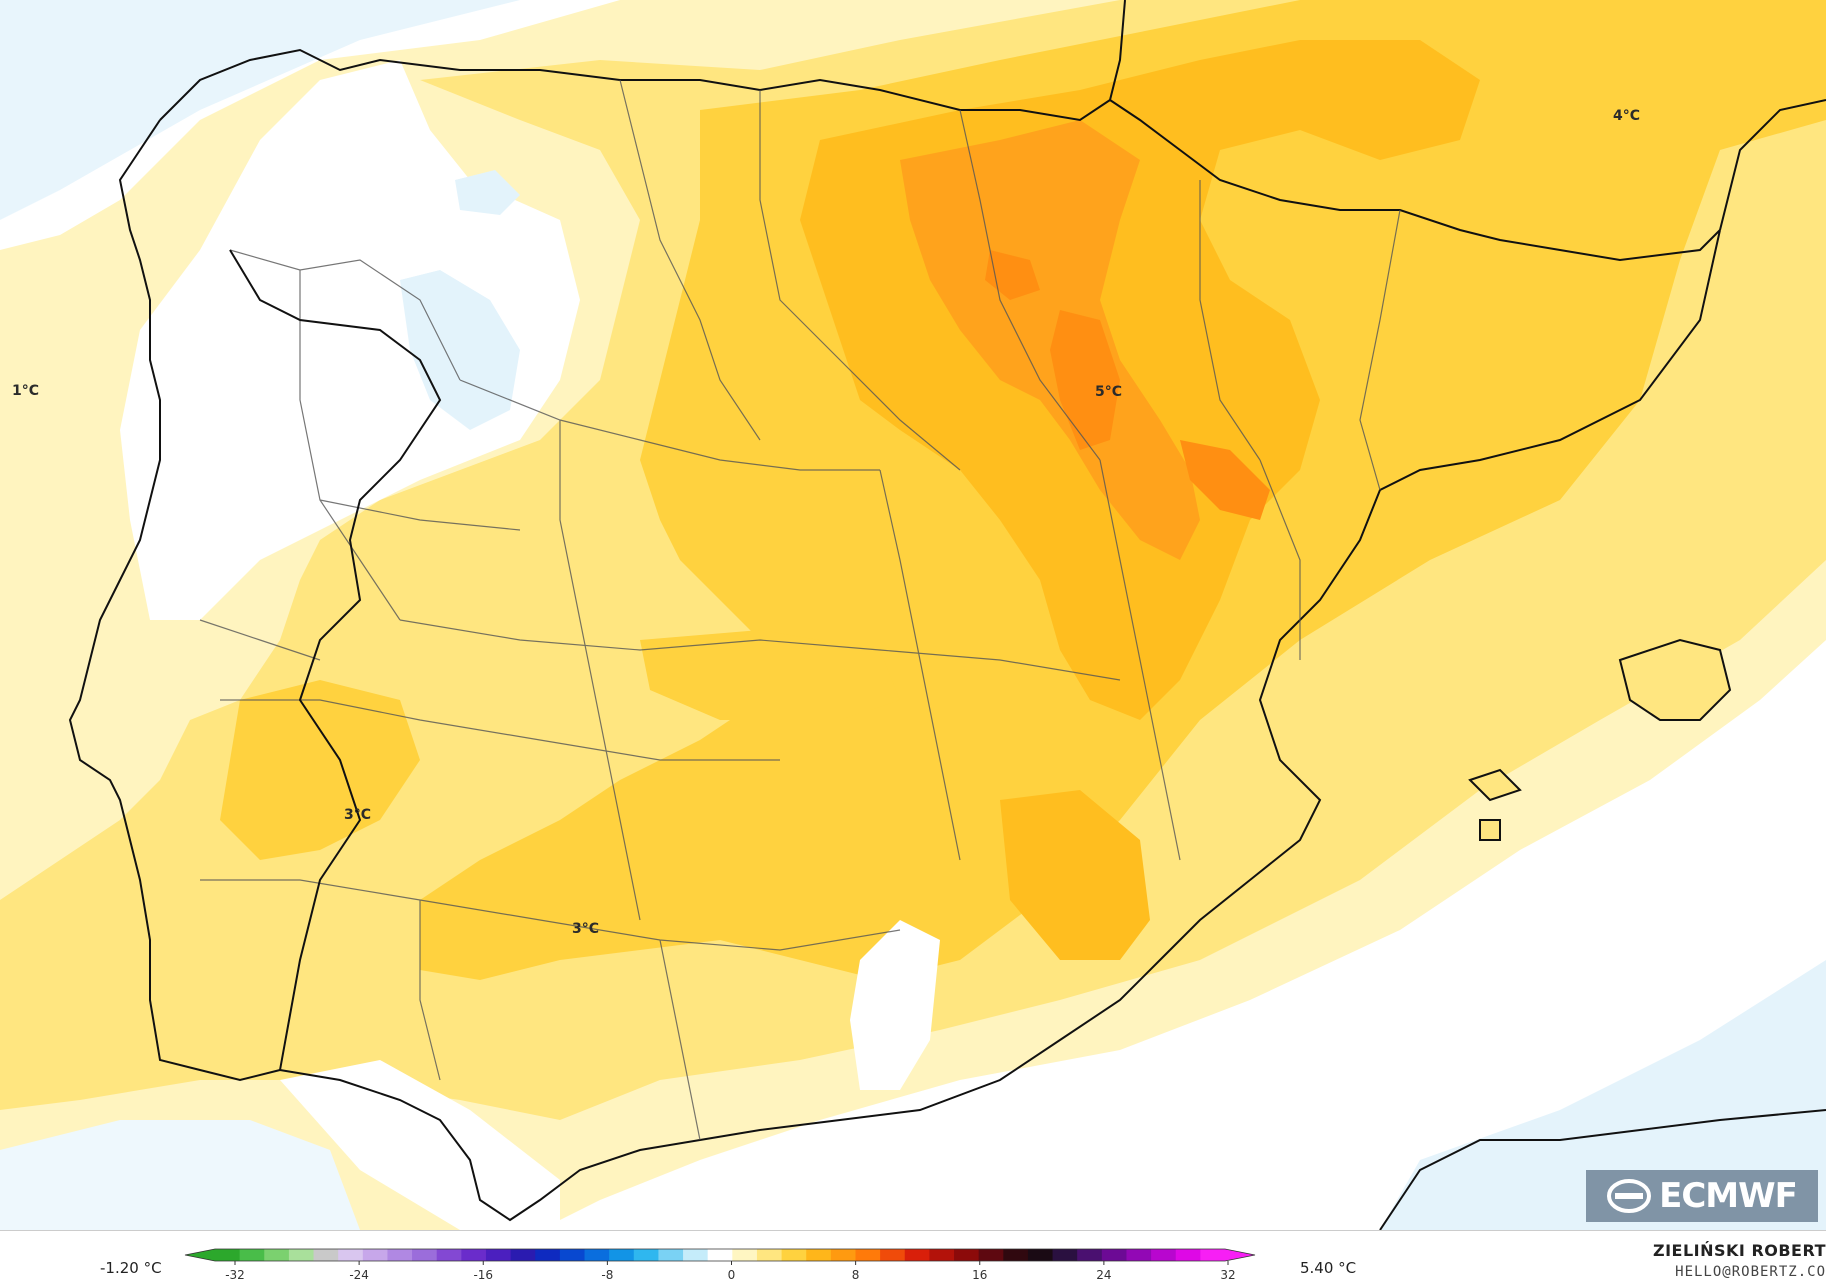 The image size is (1826, 1288). Describe the element at coordinates (770, 675) in the screenshot. I see `temp-zone-yellow-patch-center` at that location.